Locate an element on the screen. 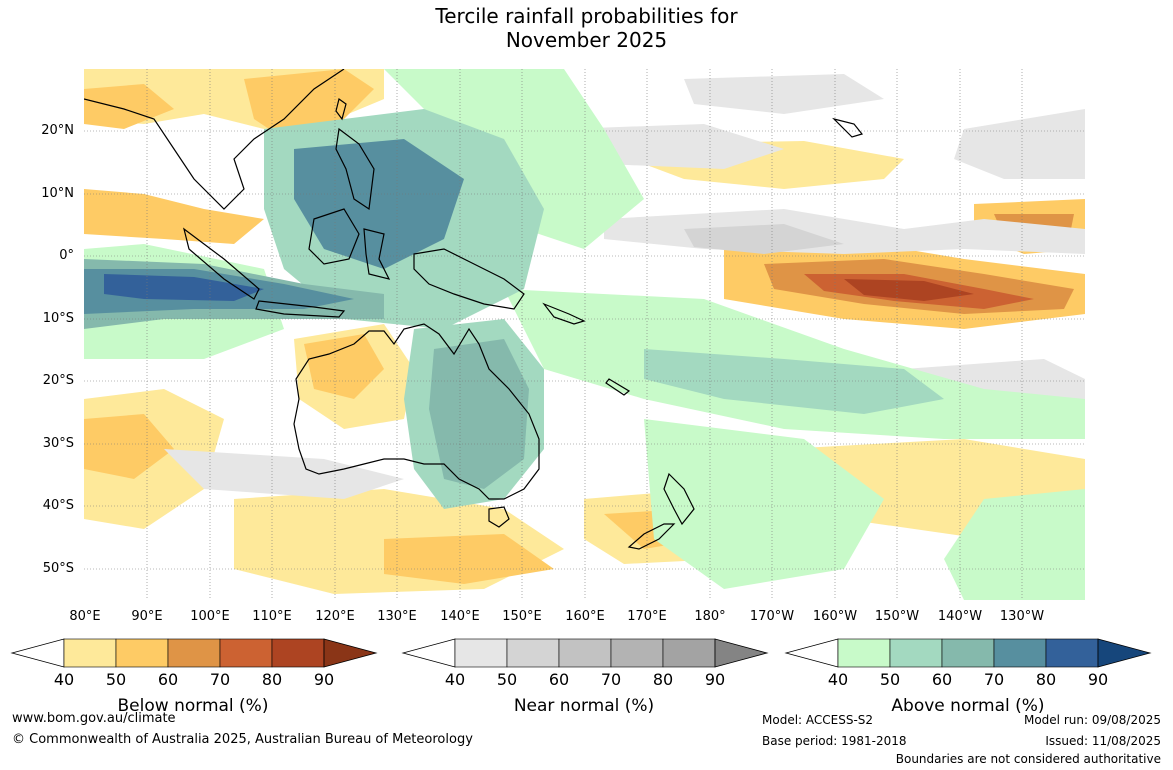 This screenshot has height=770, width=1173. legend-near-tick: 70 is located at coordinates (611, 679).